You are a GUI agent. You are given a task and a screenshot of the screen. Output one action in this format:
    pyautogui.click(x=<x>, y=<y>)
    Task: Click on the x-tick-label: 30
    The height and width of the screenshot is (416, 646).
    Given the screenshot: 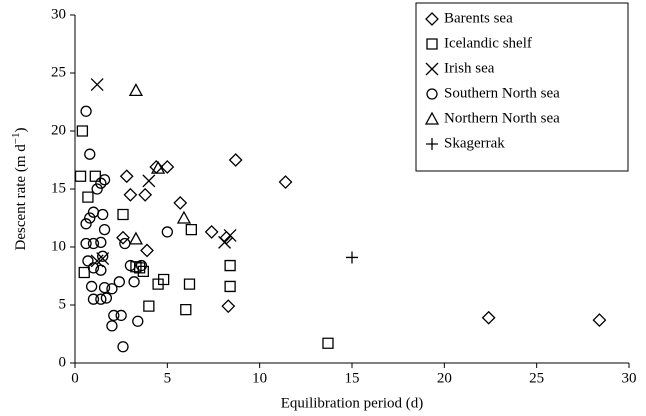 What is the action you would take?
    pyautogui.click(x=629, y=378)
    